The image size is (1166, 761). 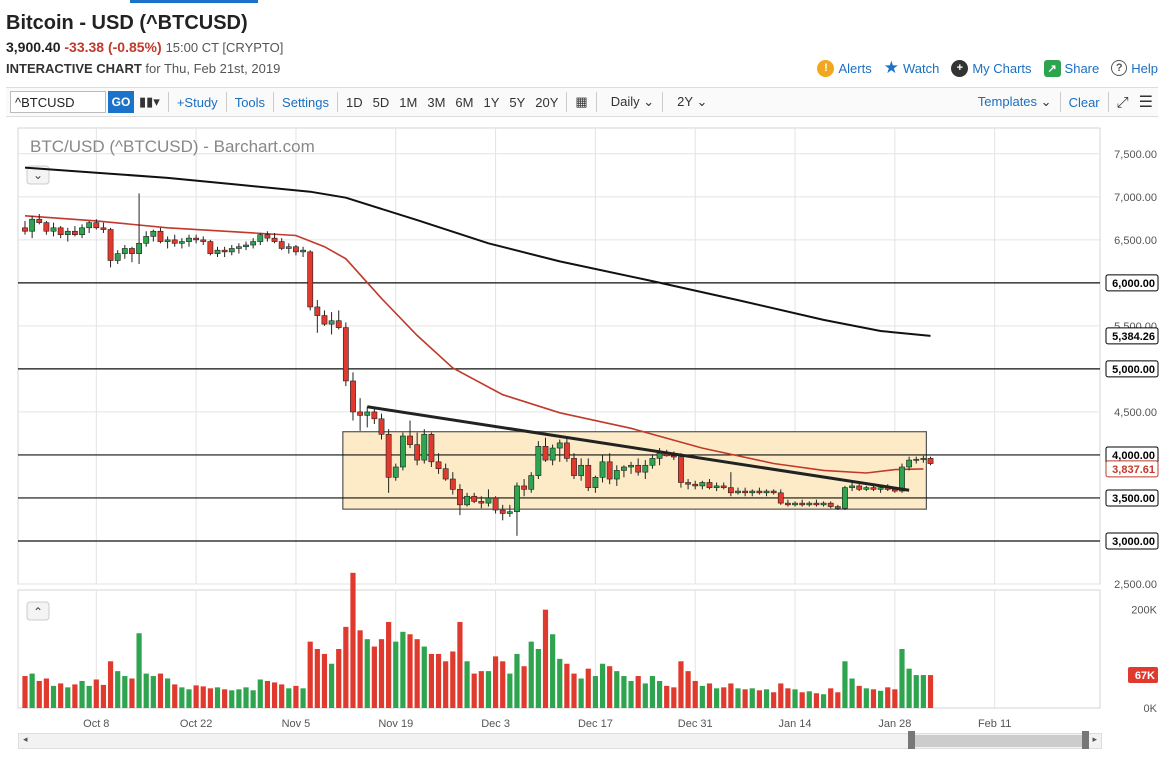 I want to click on candlestick-type-icon: ▮▮▾, so click(x=149, y=101).